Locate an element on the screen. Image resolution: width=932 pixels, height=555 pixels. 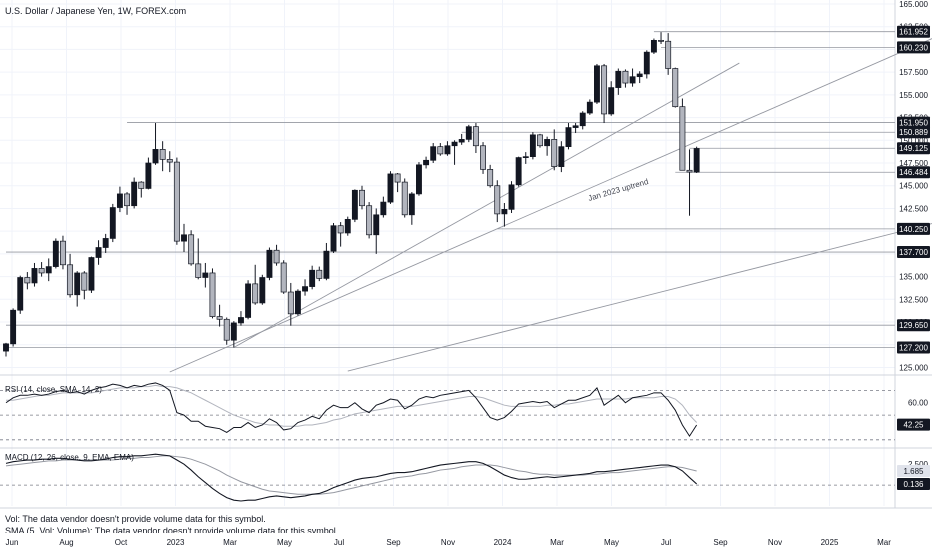
price-label: 150.889 is located at coordinates (913, 132).